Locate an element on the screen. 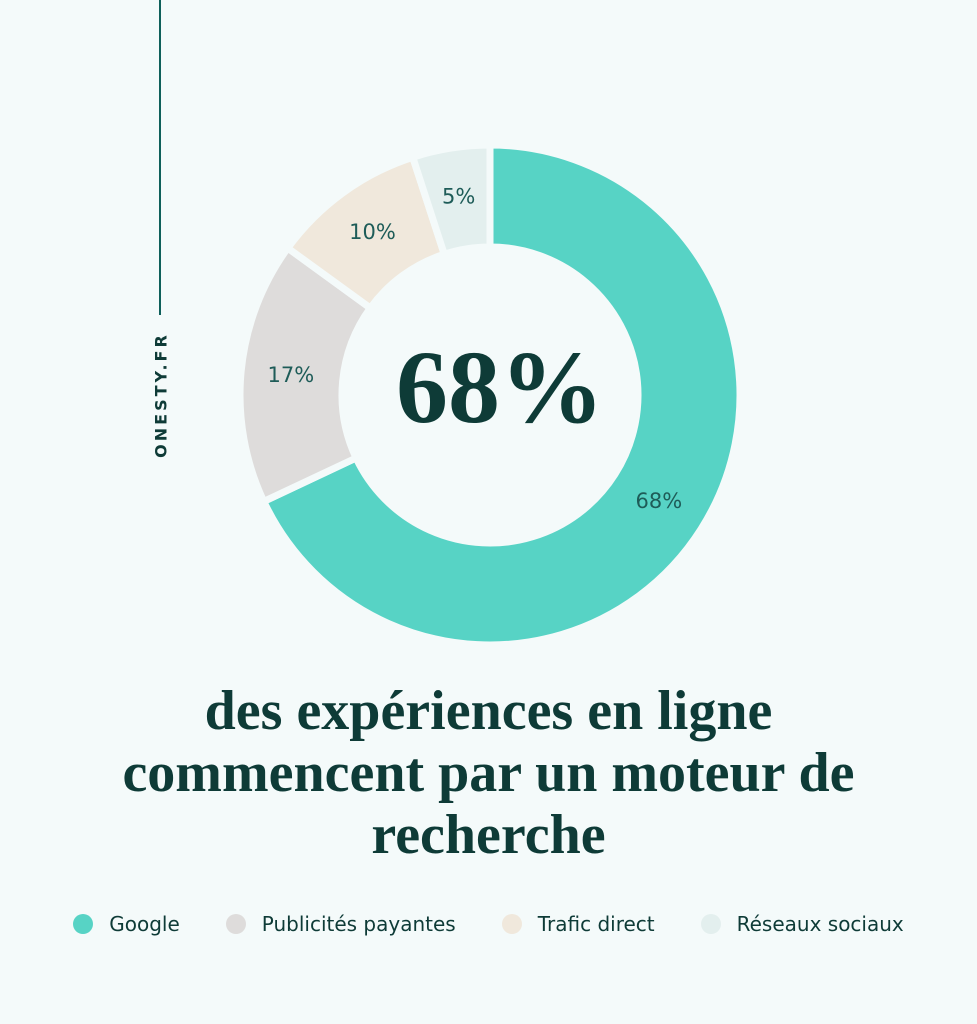 Image resolution: width=977 pixels, height=1024 pixels. value-label: 5% is located at coordinates (458, 196).